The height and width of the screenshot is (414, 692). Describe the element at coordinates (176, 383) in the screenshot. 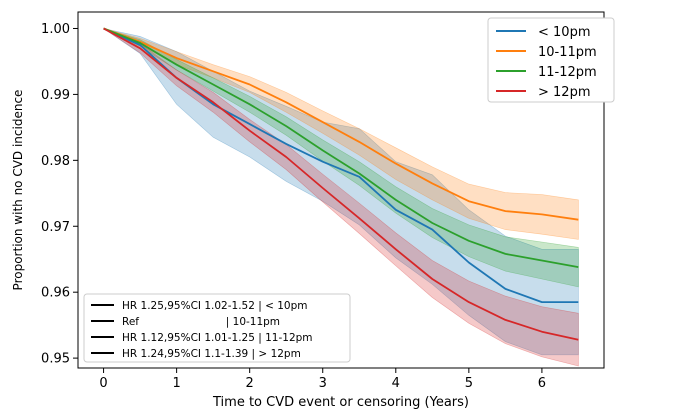

I see `x-tick-label: 1` at that location.